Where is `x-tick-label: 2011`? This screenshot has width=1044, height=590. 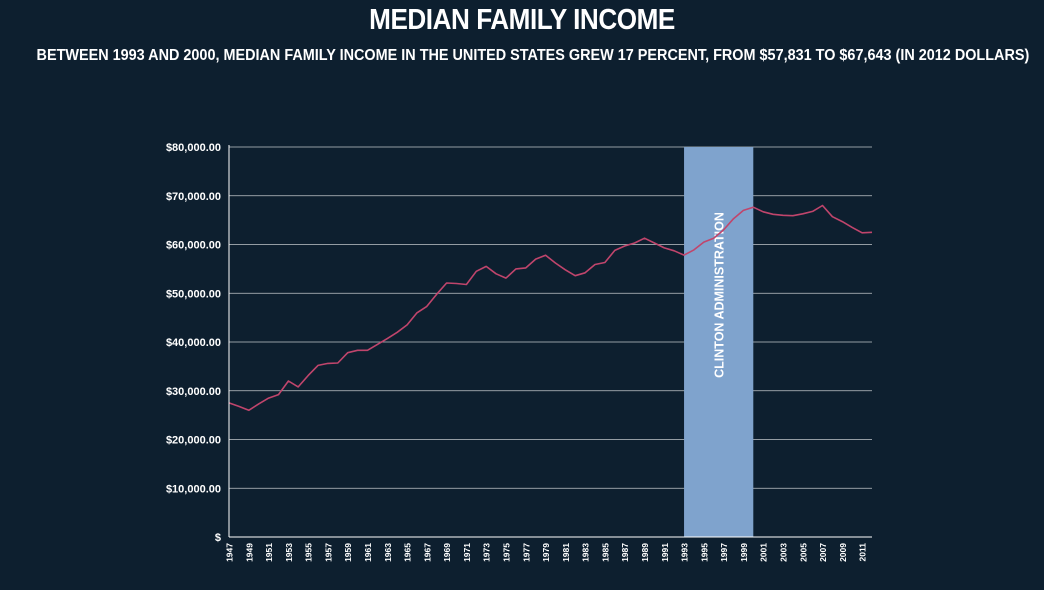 x-tick-label: 2011 is located at coordinates (863, 552).